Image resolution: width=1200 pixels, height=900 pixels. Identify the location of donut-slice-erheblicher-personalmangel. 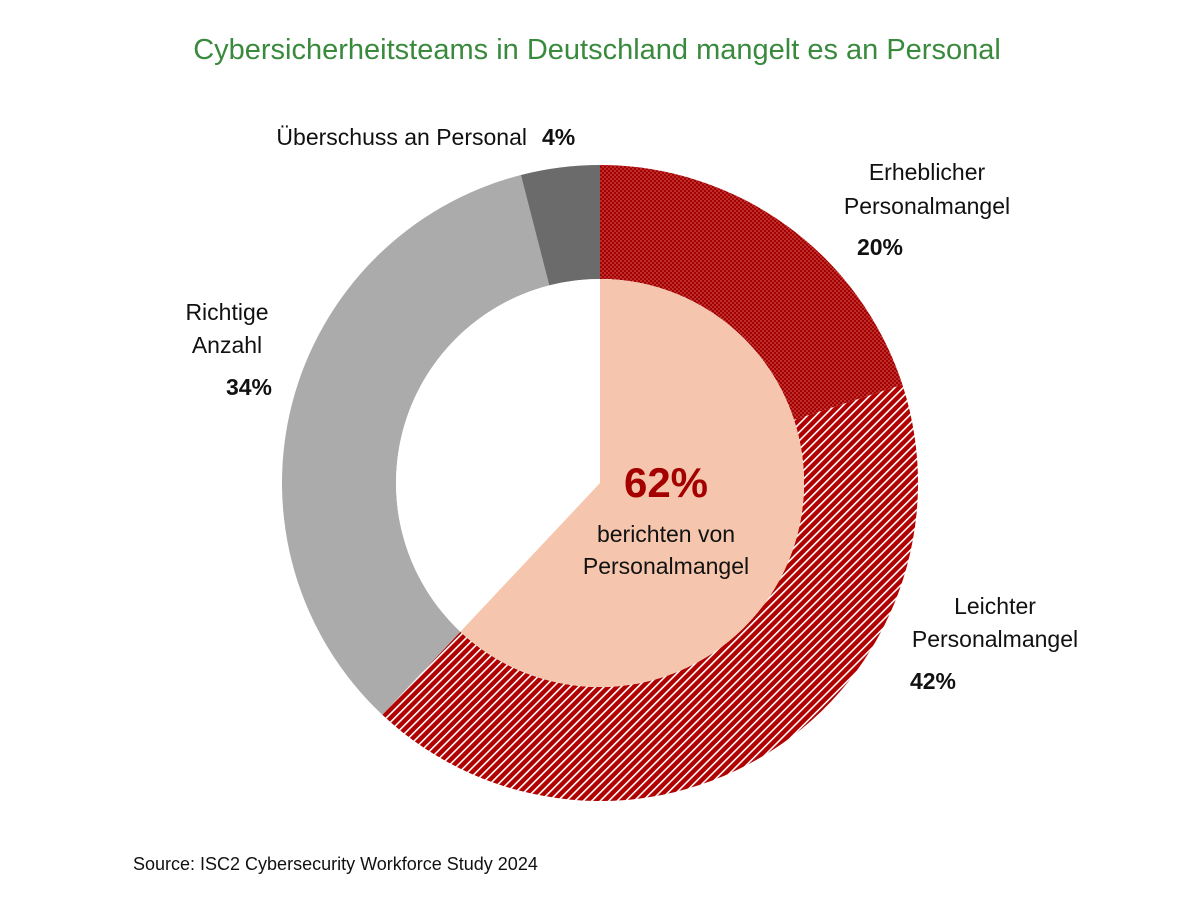
(751, 292).